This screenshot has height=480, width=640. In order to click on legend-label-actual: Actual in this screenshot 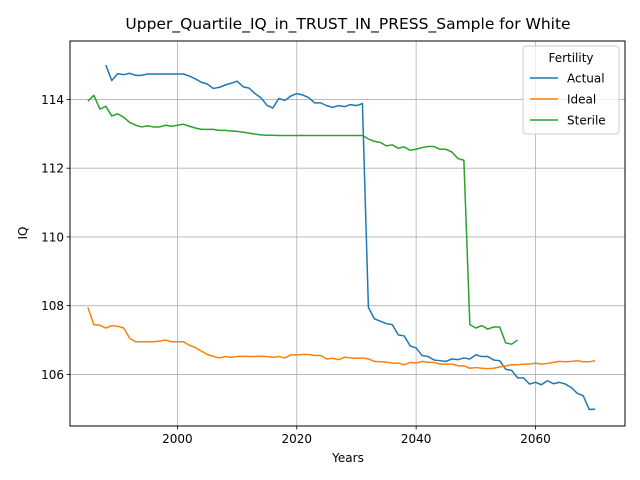, I will do `click(586, 79)`.